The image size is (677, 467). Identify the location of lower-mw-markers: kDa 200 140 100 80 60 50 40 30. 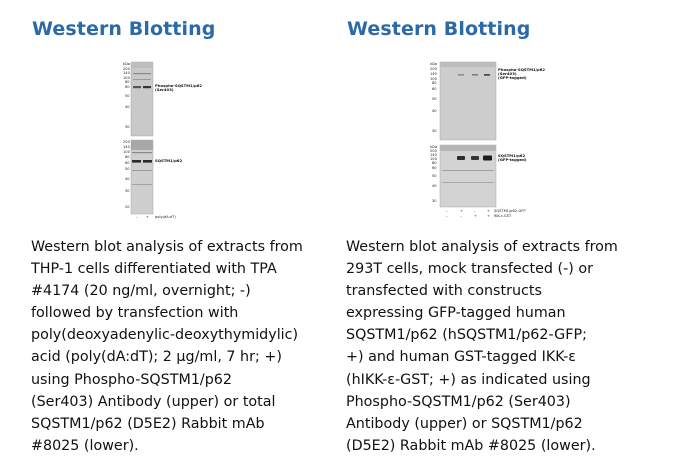
(434, 174).